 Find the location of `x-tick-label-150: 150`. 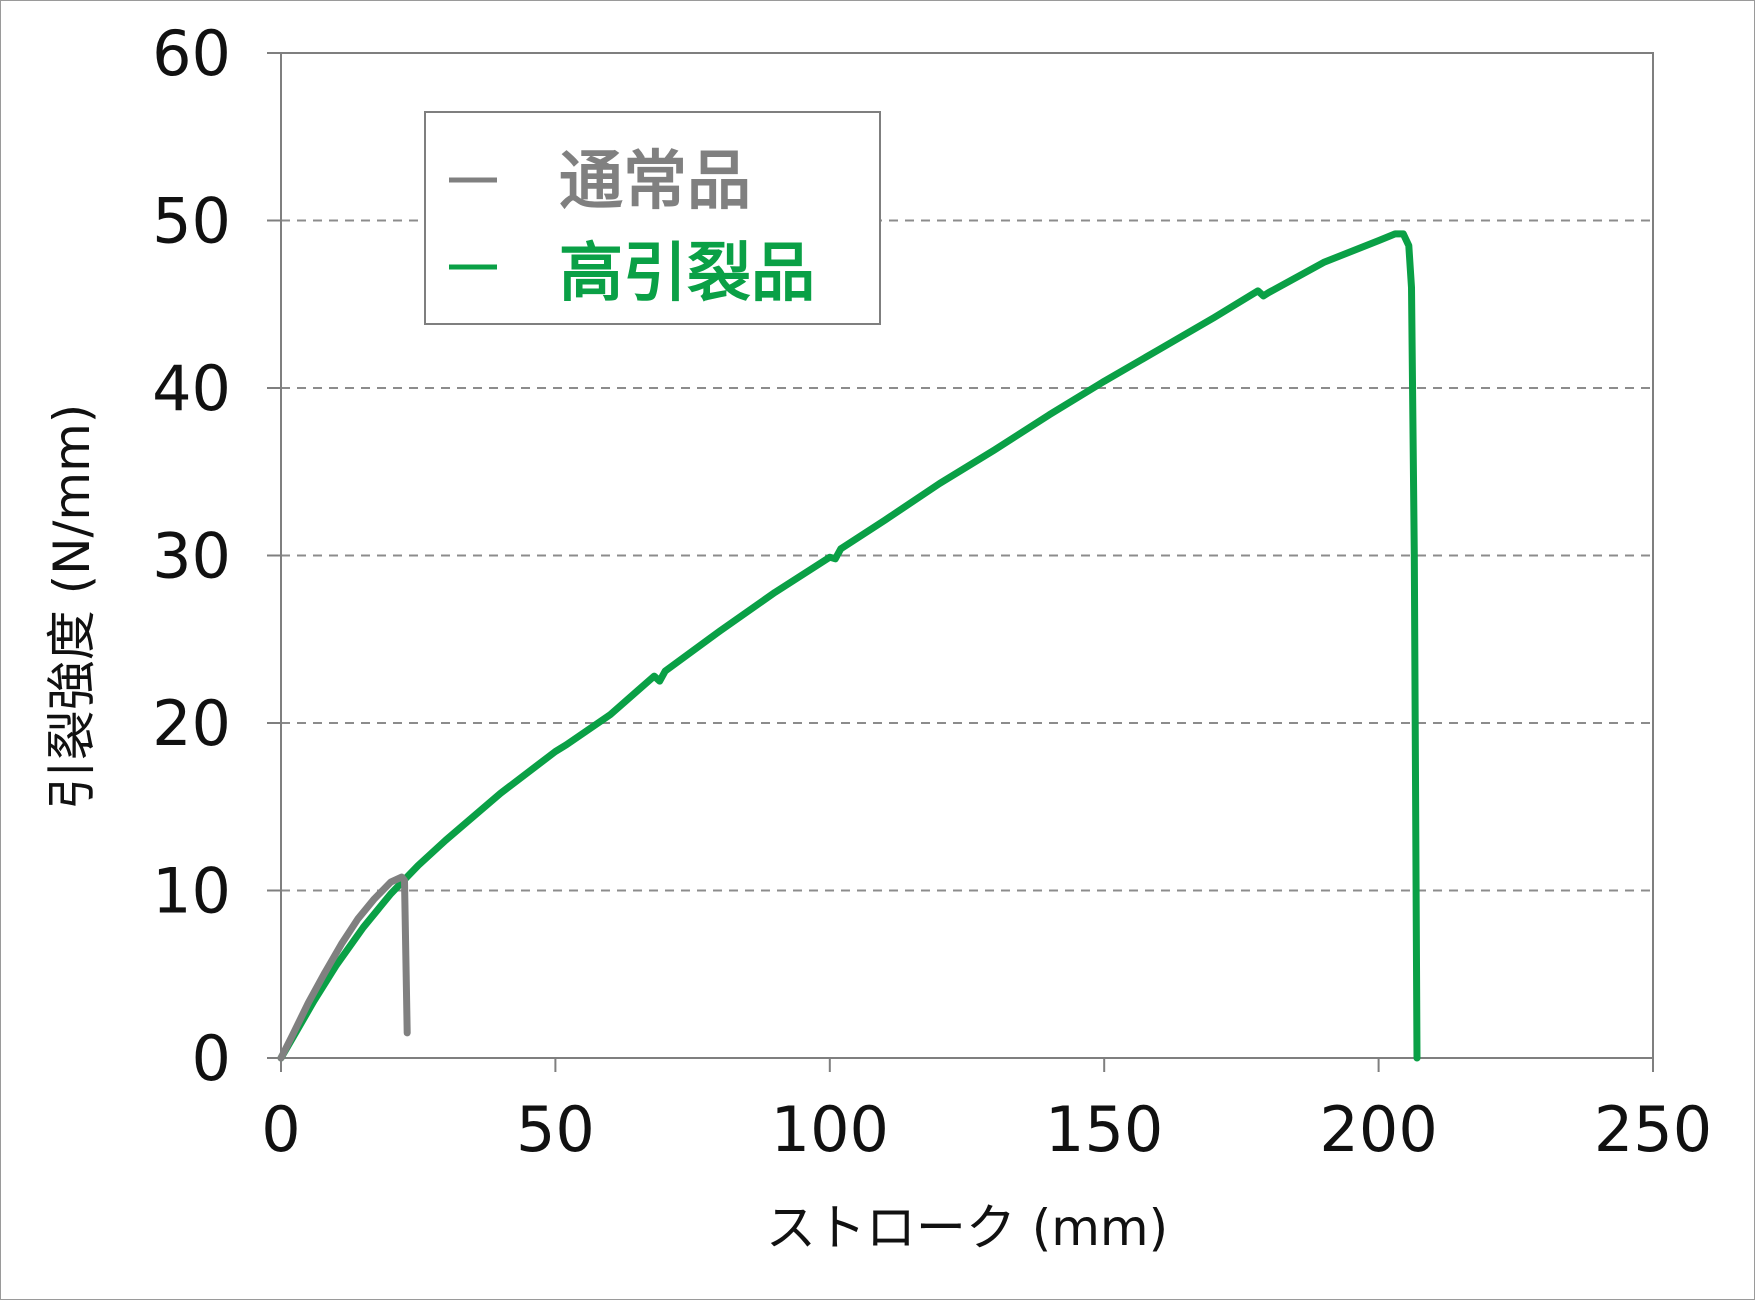

x-tick-label-150: 150 is located at coordinates (1104, 1129).